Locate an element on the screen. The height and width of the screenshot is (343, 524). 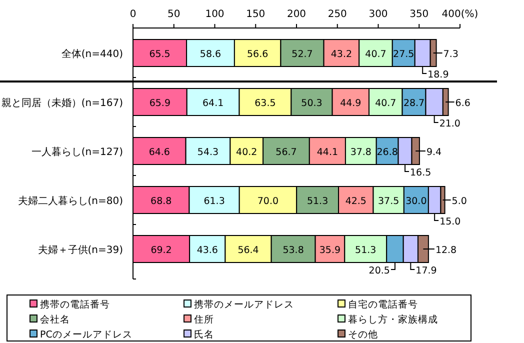
x-tick-label: 0 is located at coordinates (133, 14).